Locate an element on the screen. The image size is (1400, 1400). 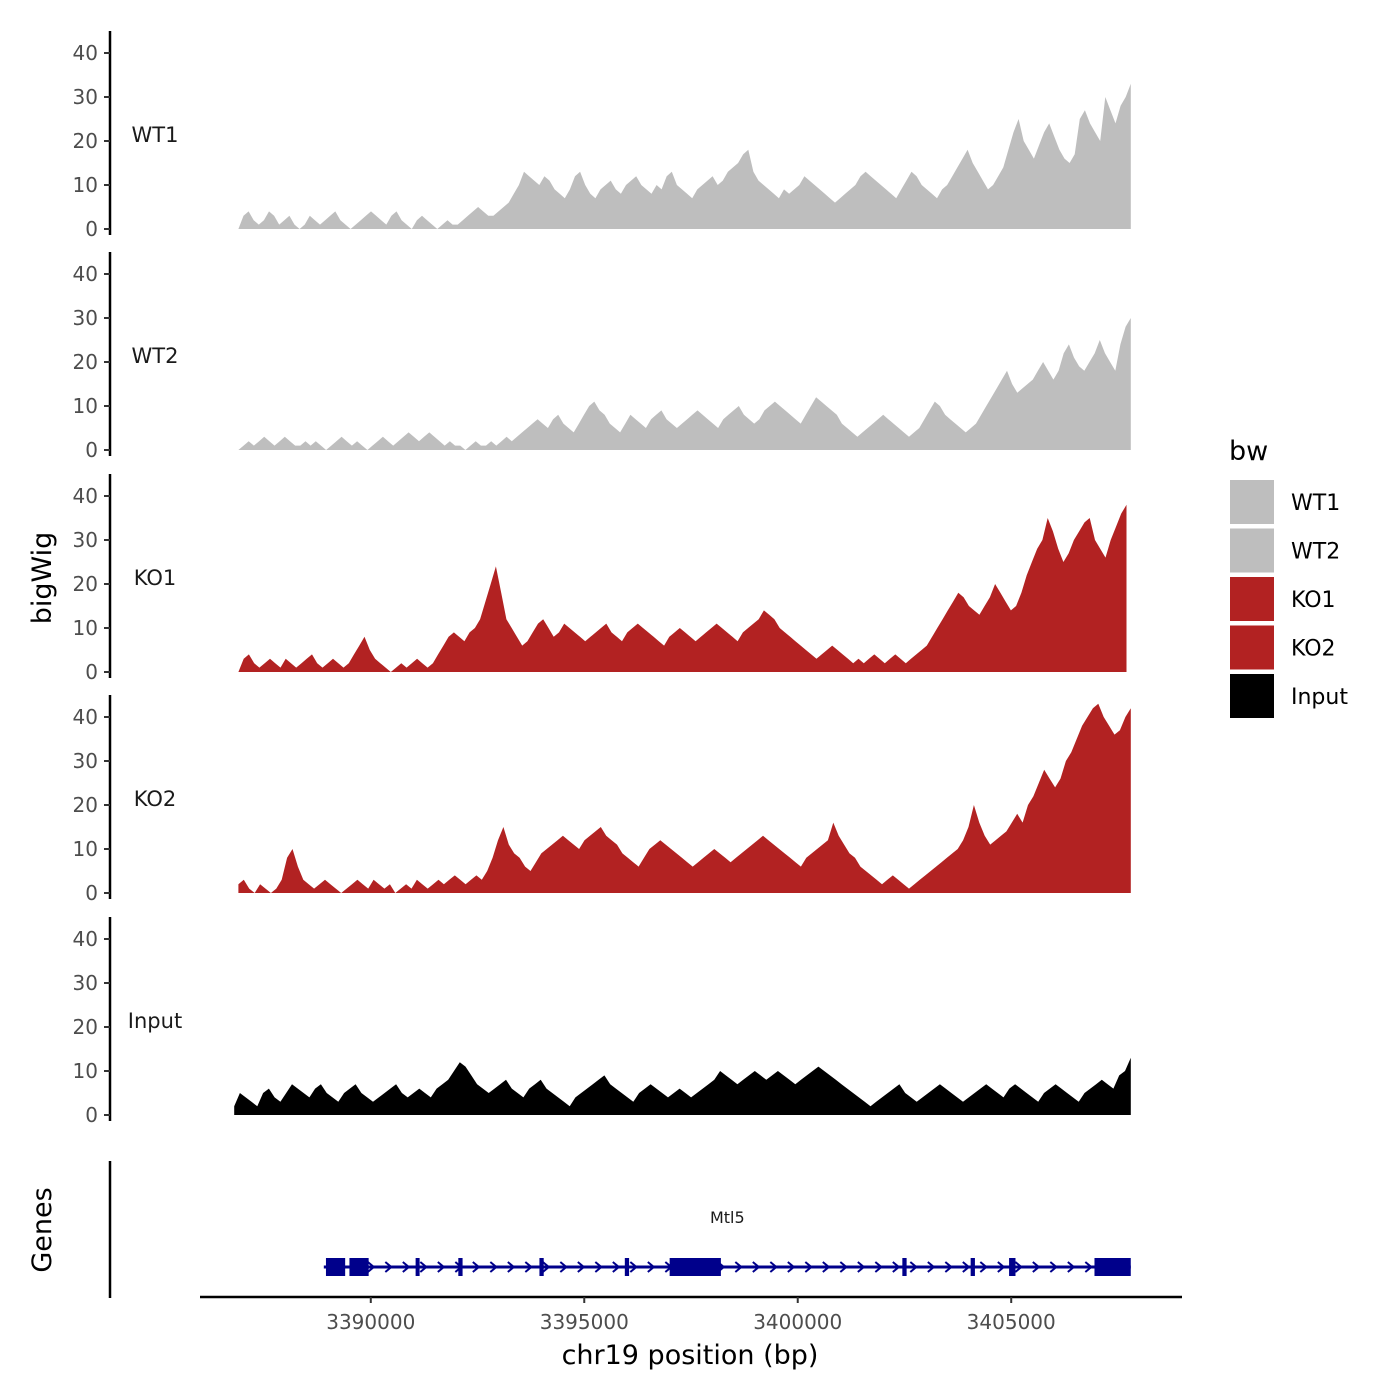
track-label-wt1: WT1 is located at coordinates (155, 135).